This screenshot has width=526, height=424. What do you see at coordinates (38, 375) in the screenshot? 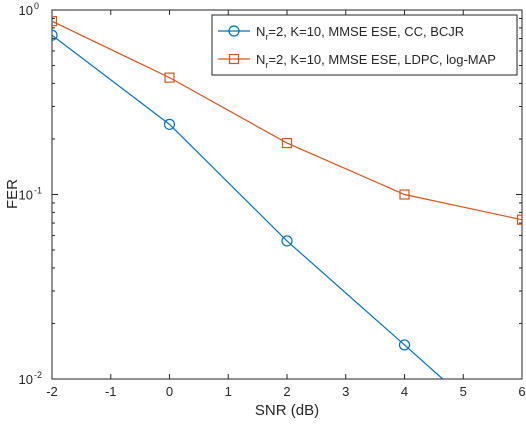
I see `y-tick-exponent: -2` at bounding box center [38, 375].